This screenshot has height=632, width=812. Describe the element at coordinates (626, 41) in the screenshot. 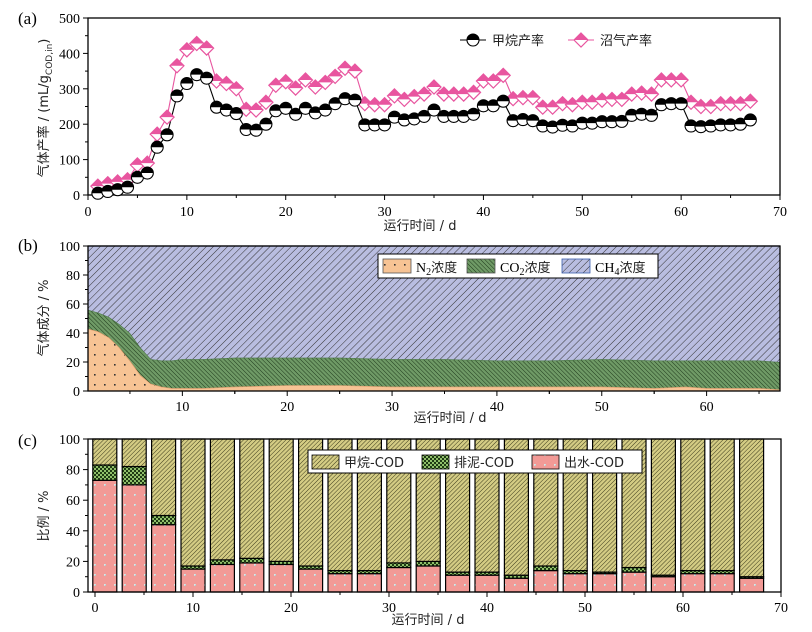

I see `legend-label: 沼气产率` at that location.